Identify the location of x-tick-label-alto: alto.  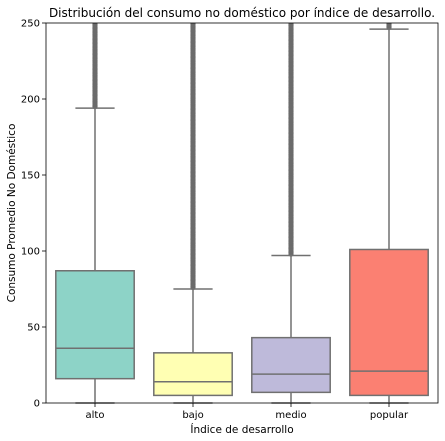
(95, 415).